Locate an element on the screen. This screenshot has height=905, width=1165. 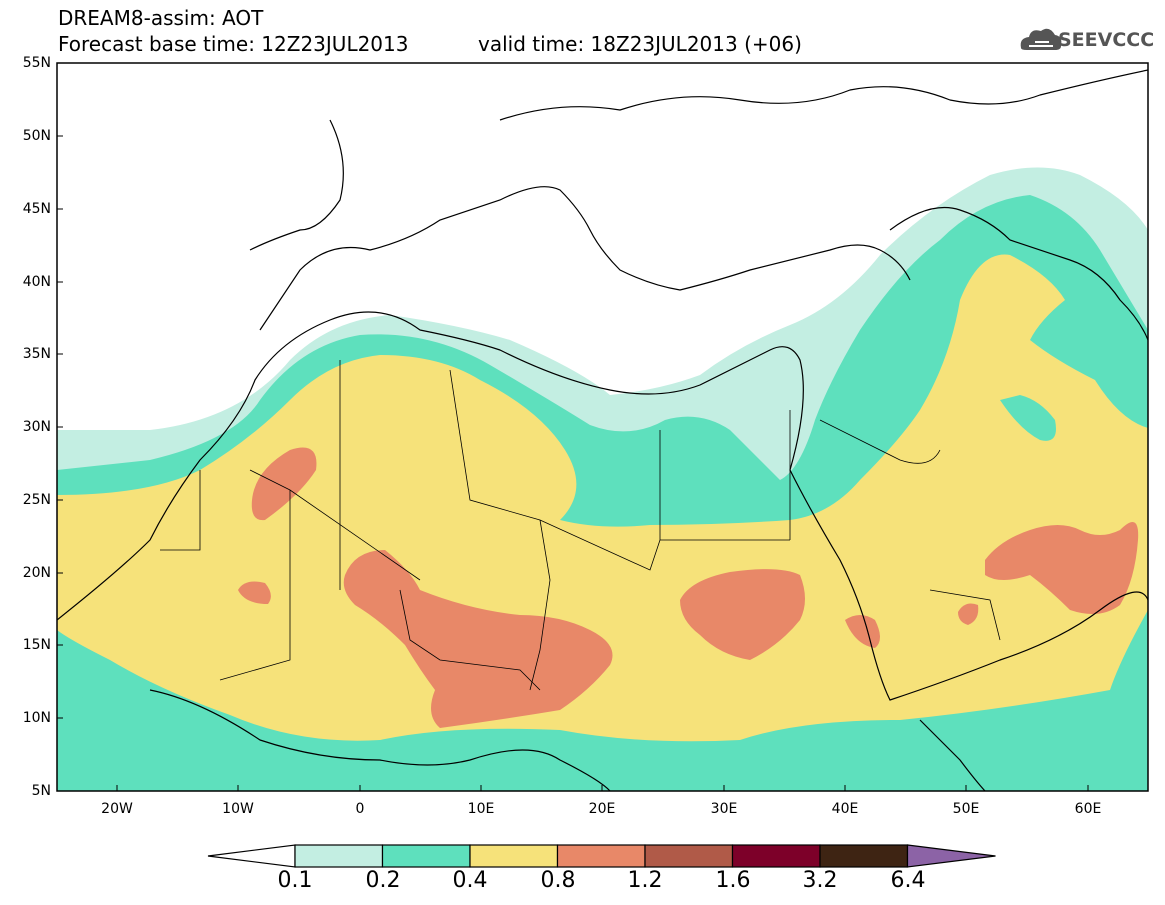
aot-band-0.8-e is located at coordinates (862, 631).